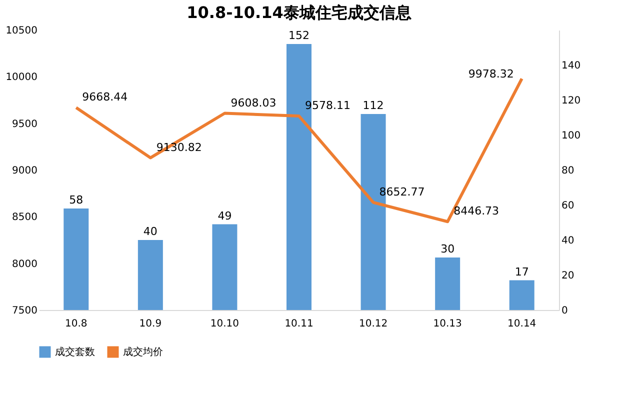 The width and height of the screenshot is (636, 400). What do you see at coordinates (150, 231) in the screenshot?
I see `data-label: 40` at bounding box center [150, 231].